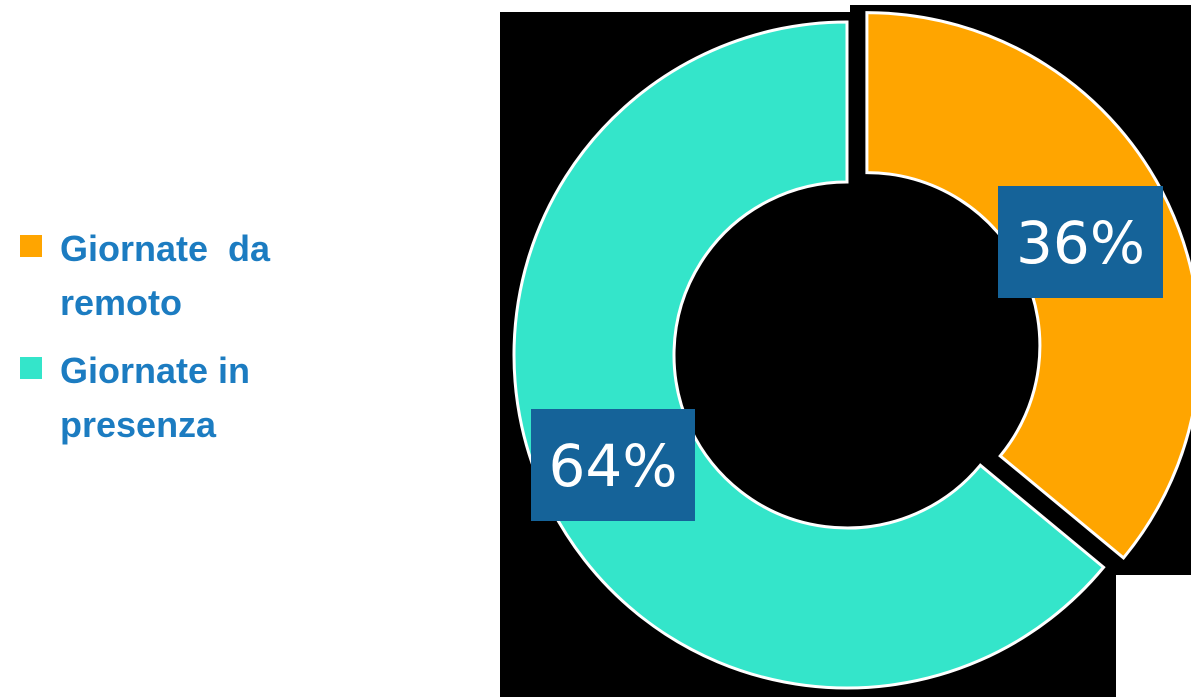 The height and width of the screenshot is (697, 1191). I want to click on data-label-presenza: 64%, so click(613, 465).